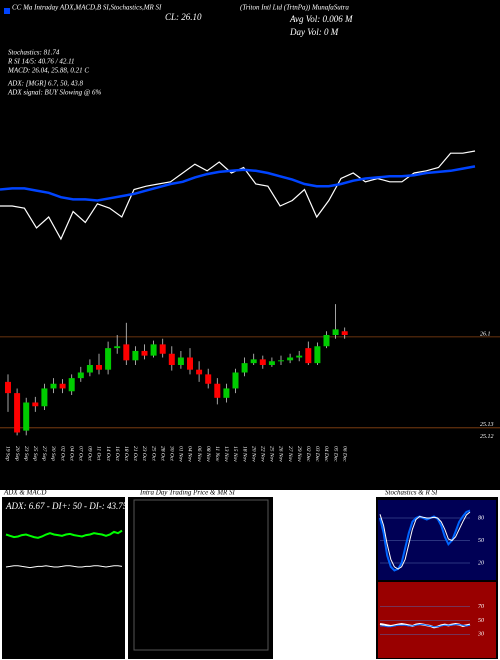  I want to click on x-tick-label: 13 Nov, so click(226, 454).